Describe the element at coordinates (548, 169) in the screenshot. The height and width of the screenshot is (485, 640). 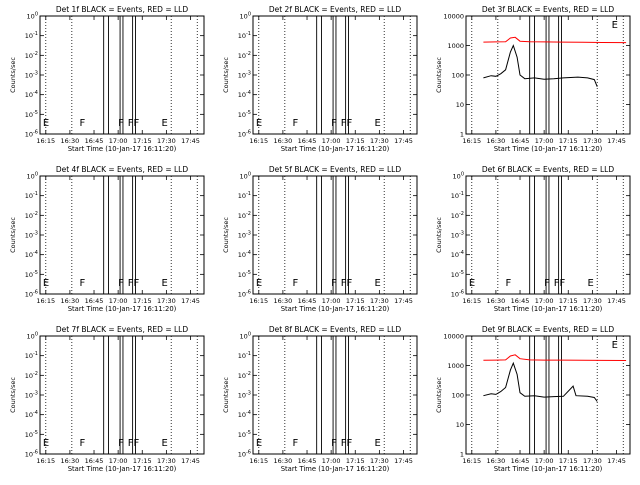
I see `panel-title: Det 6f BLACK = Events, RED = LLD` at that location.